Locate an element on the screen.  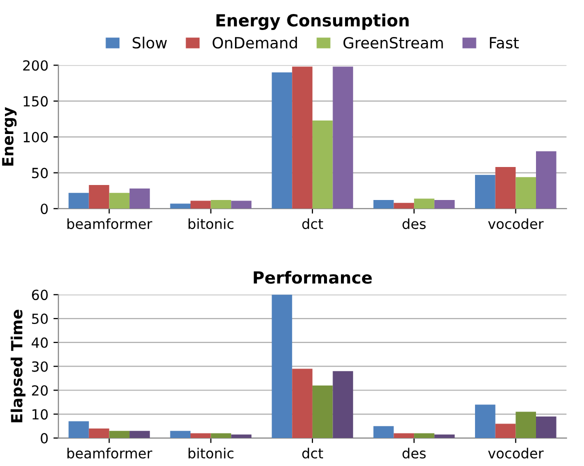
chart-title: Performance is located at coordinates (313, 277).